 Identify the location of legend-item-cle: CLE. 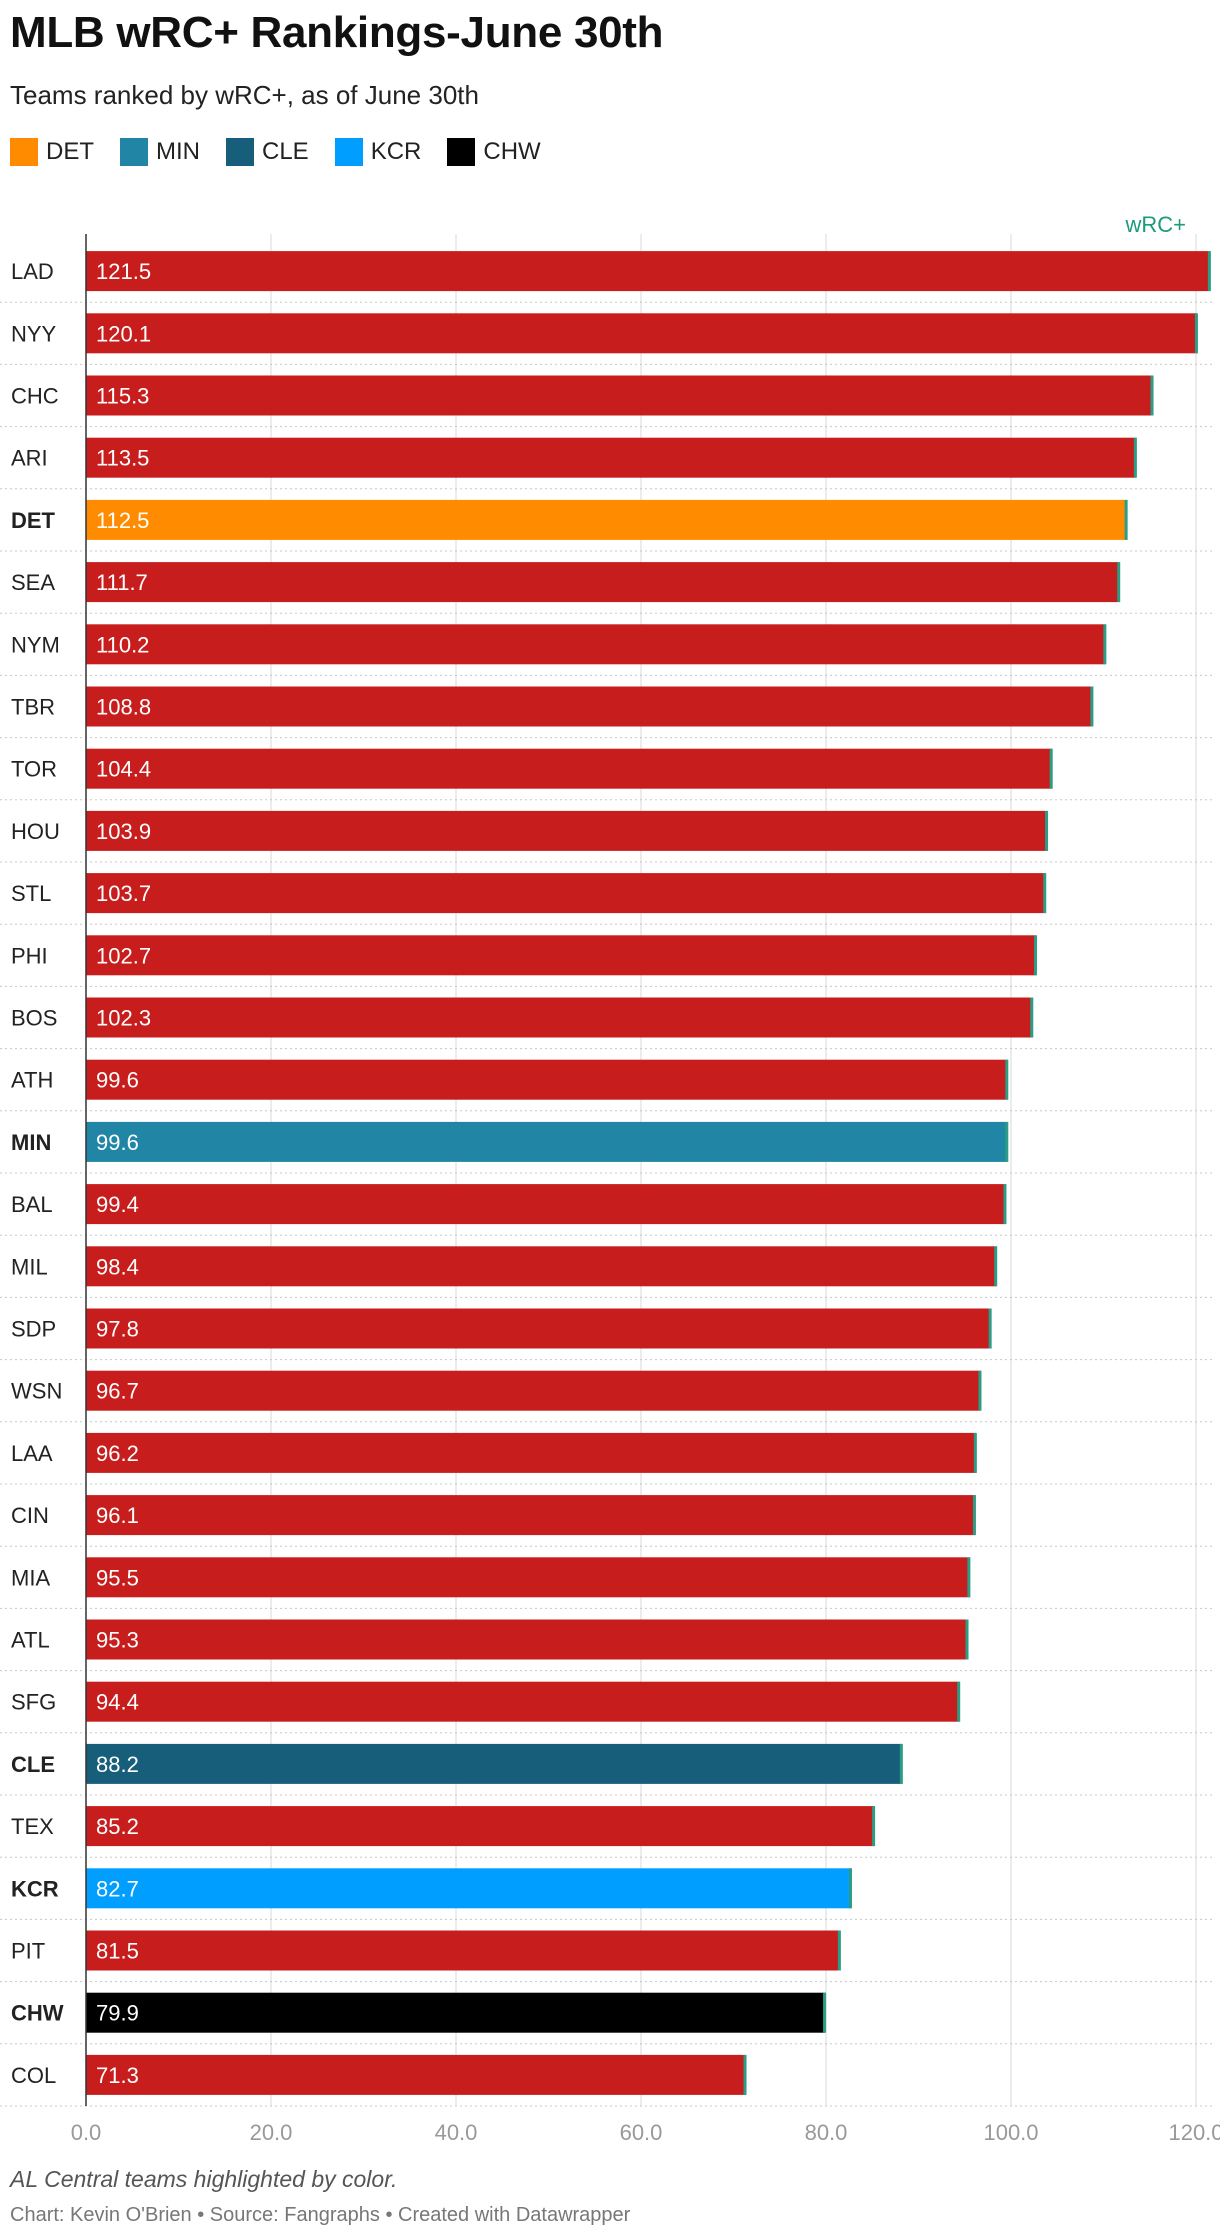
(267, 152).